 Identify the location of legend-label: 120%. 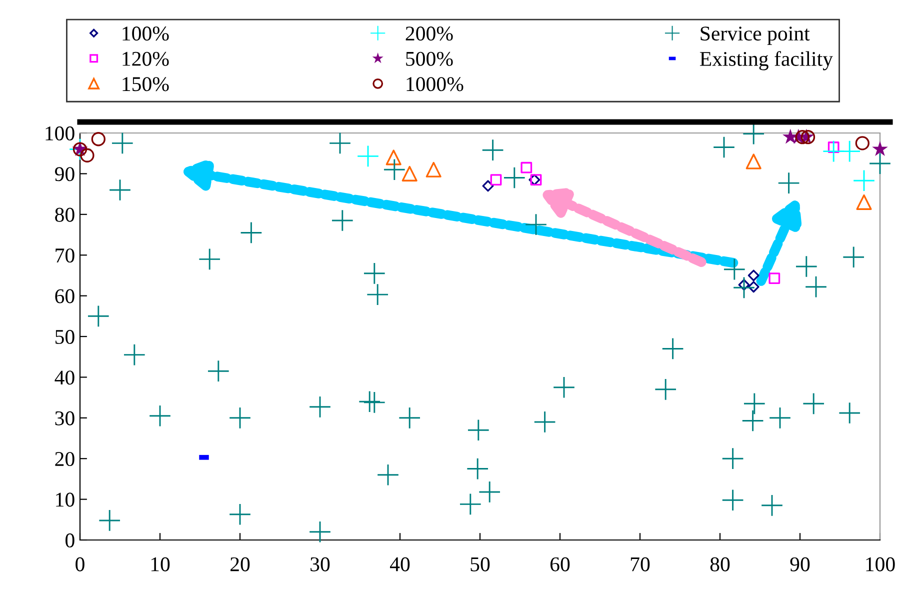
(145, 59).